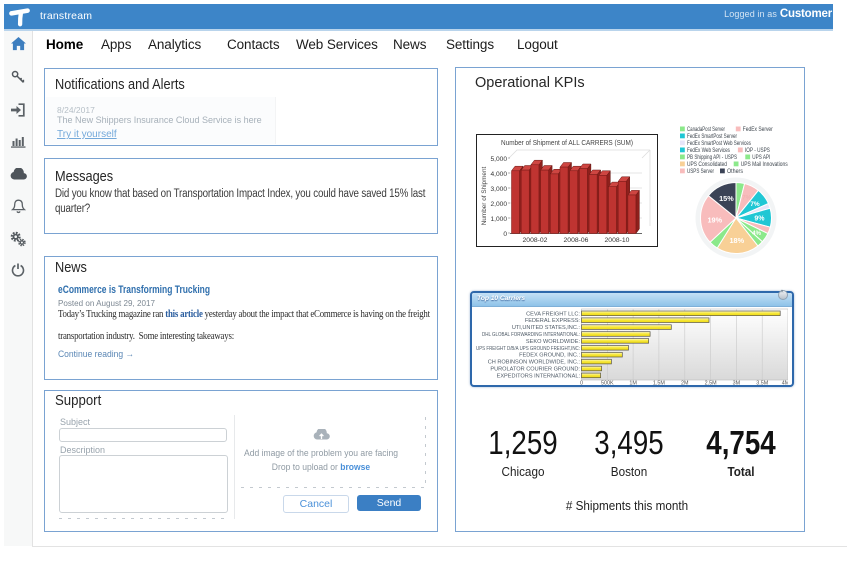  Describe the element at coordinates (714, 220) in the screenshot. I see `svg-text: 19%` at that location.